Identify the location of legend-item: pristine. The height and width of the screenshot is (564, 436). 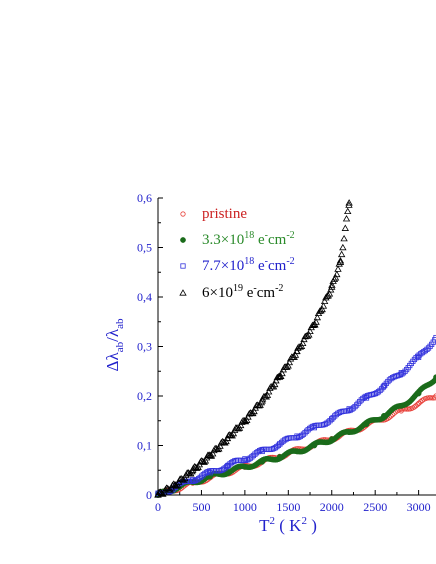
(213, 214).